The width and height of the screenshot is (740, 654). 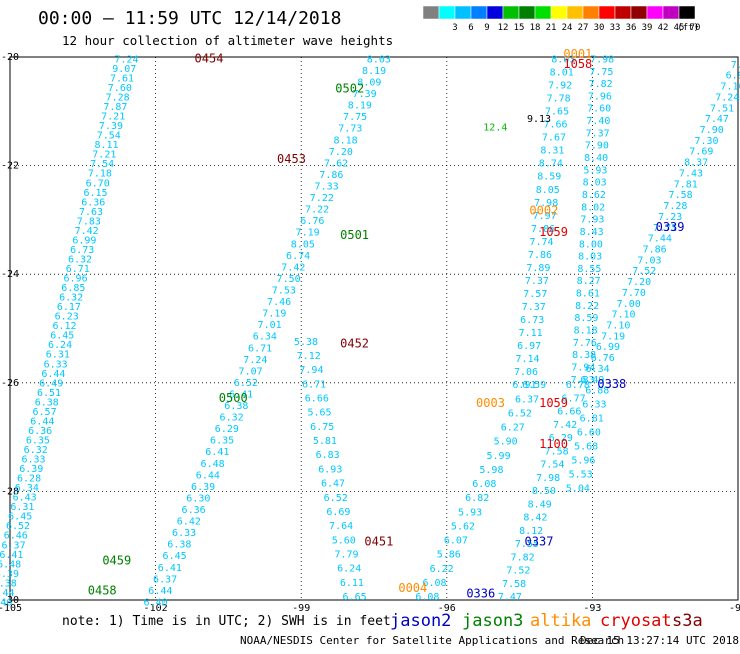 I want to click on pass-time-label: 1100, so click(x=553, y=444).